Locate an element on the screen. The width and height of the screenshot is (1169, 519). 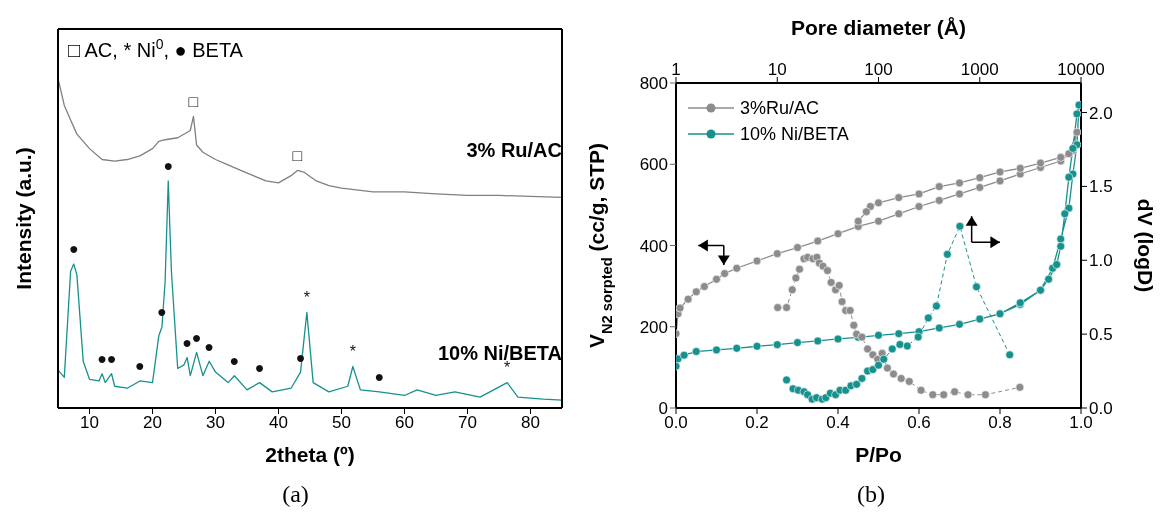
x2-tick-label: 1000 is located at coordinates (979, 69).